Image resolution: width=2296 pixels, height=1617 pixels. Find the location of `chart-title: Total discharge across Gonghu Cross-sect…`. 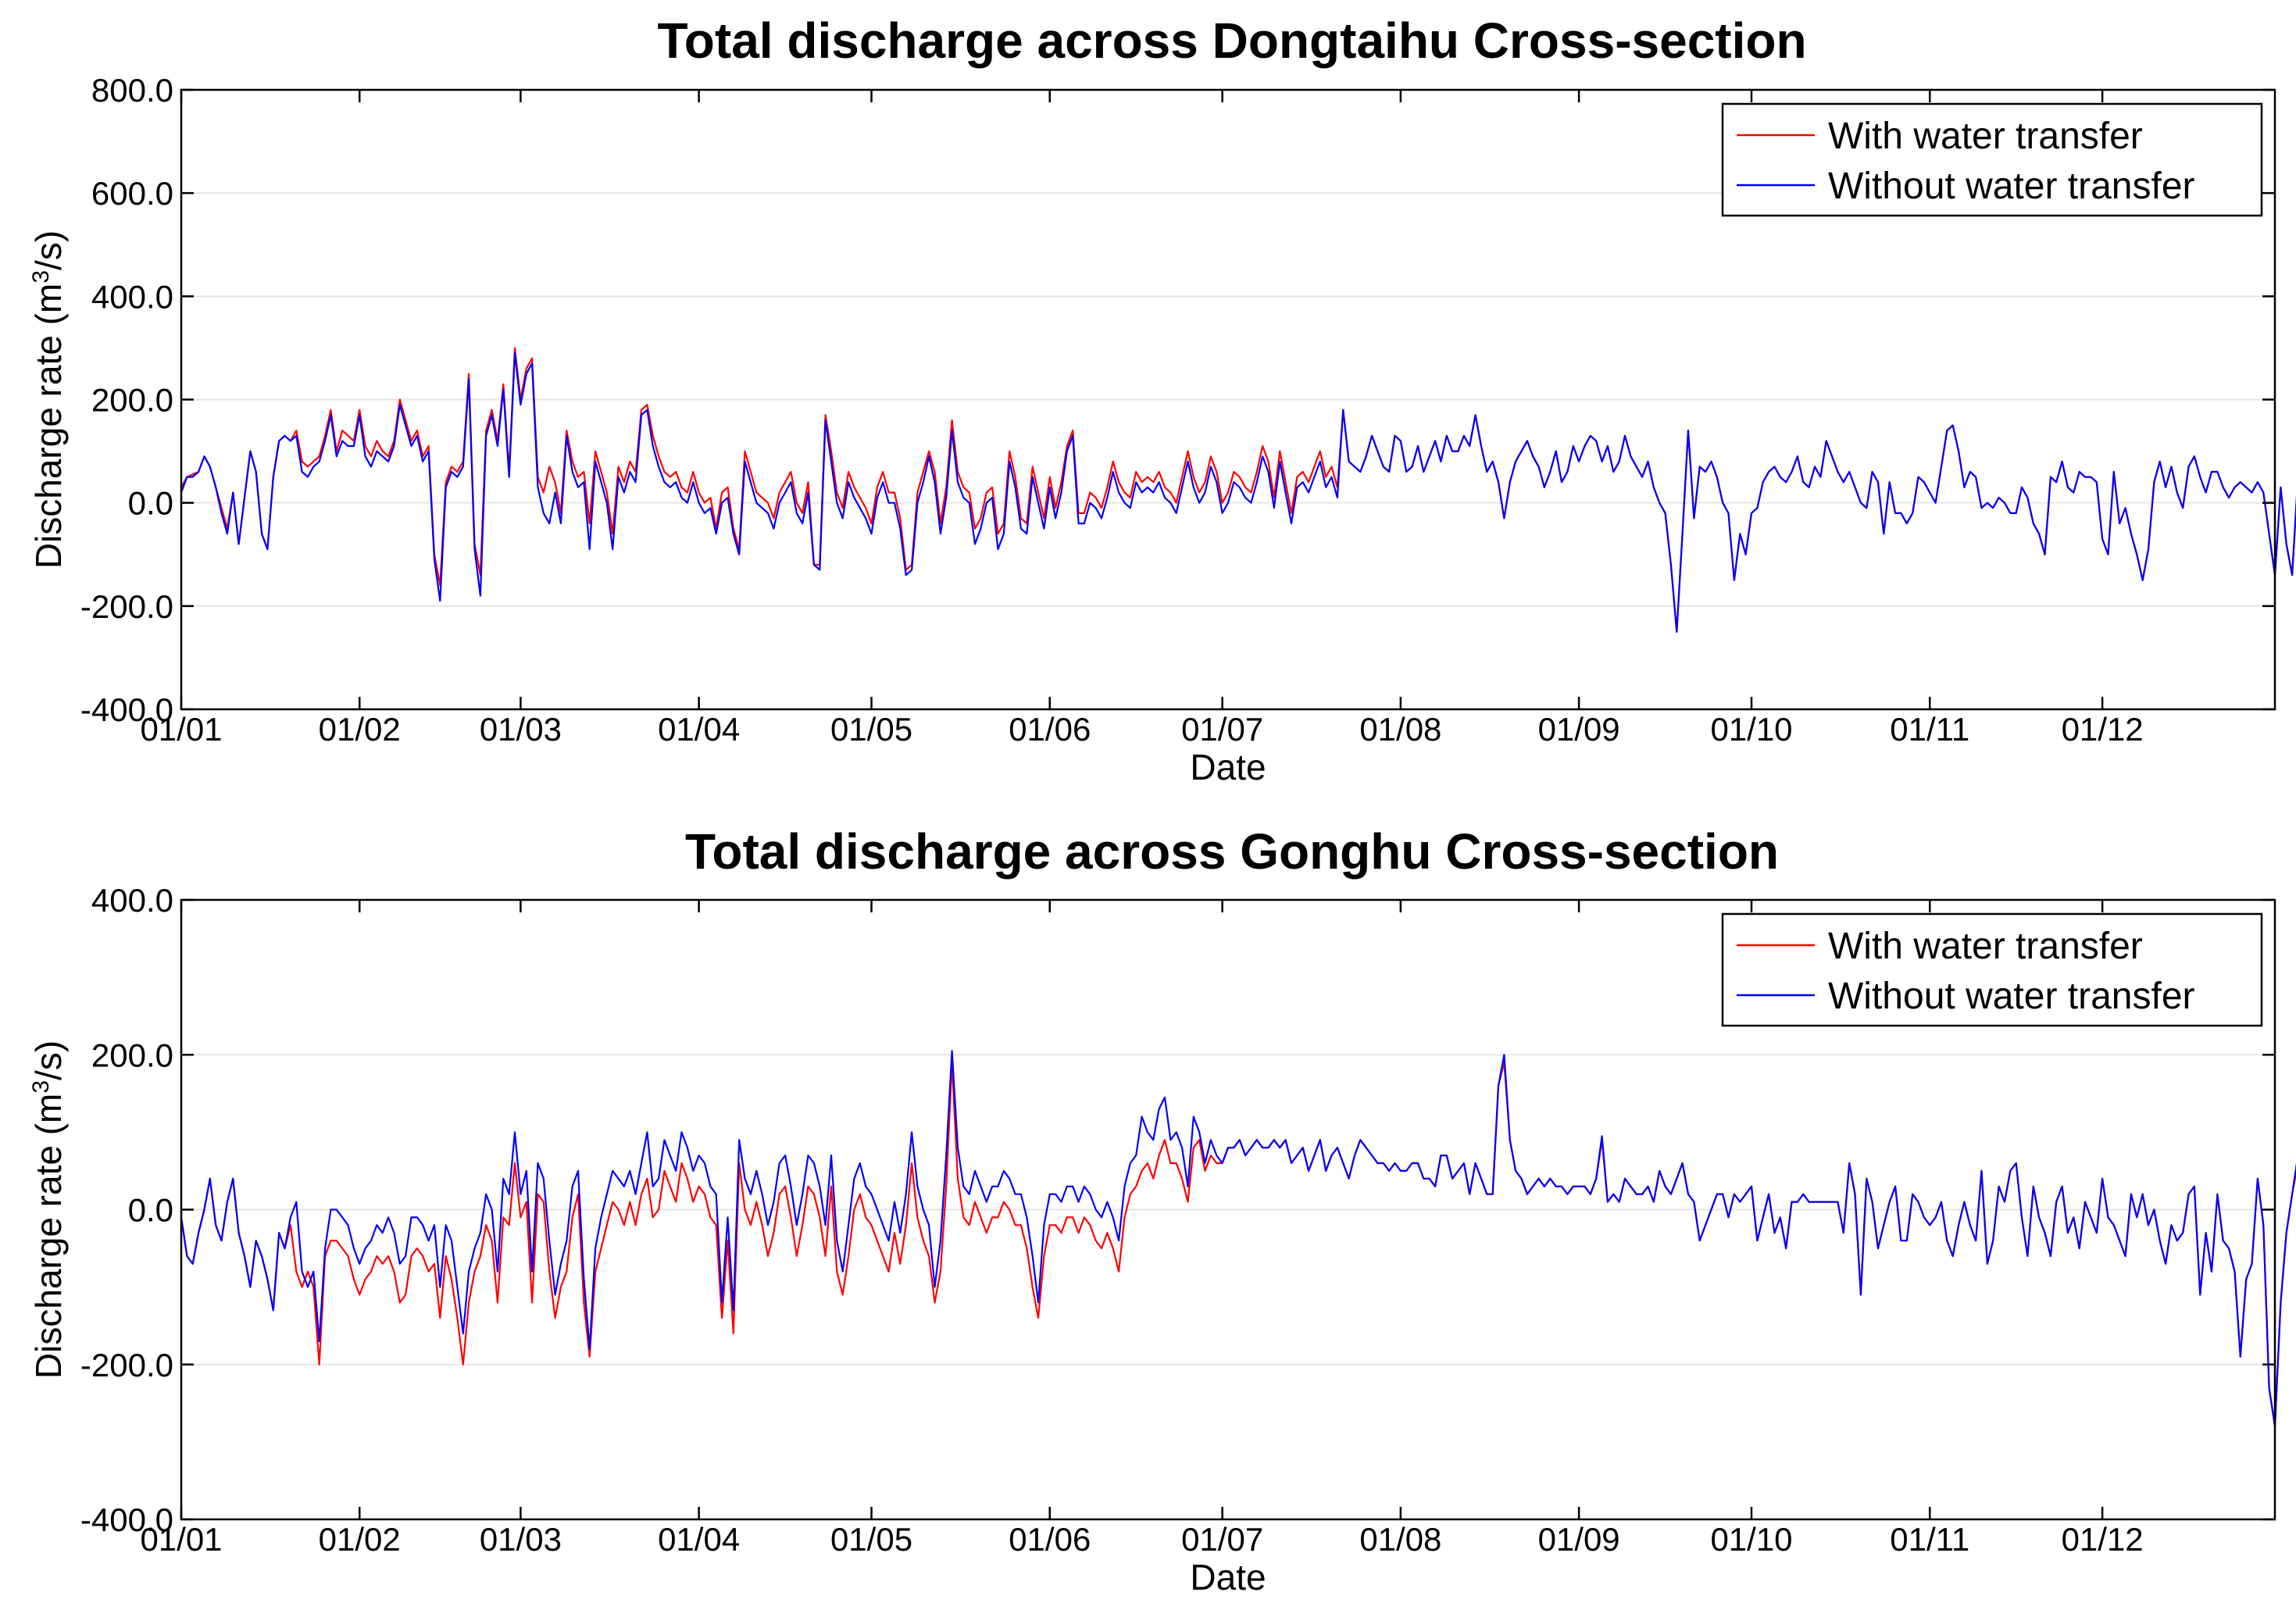

chart-title: Total discharge across Gonghu Cross-sect… is located at coordinates (1232, 852).